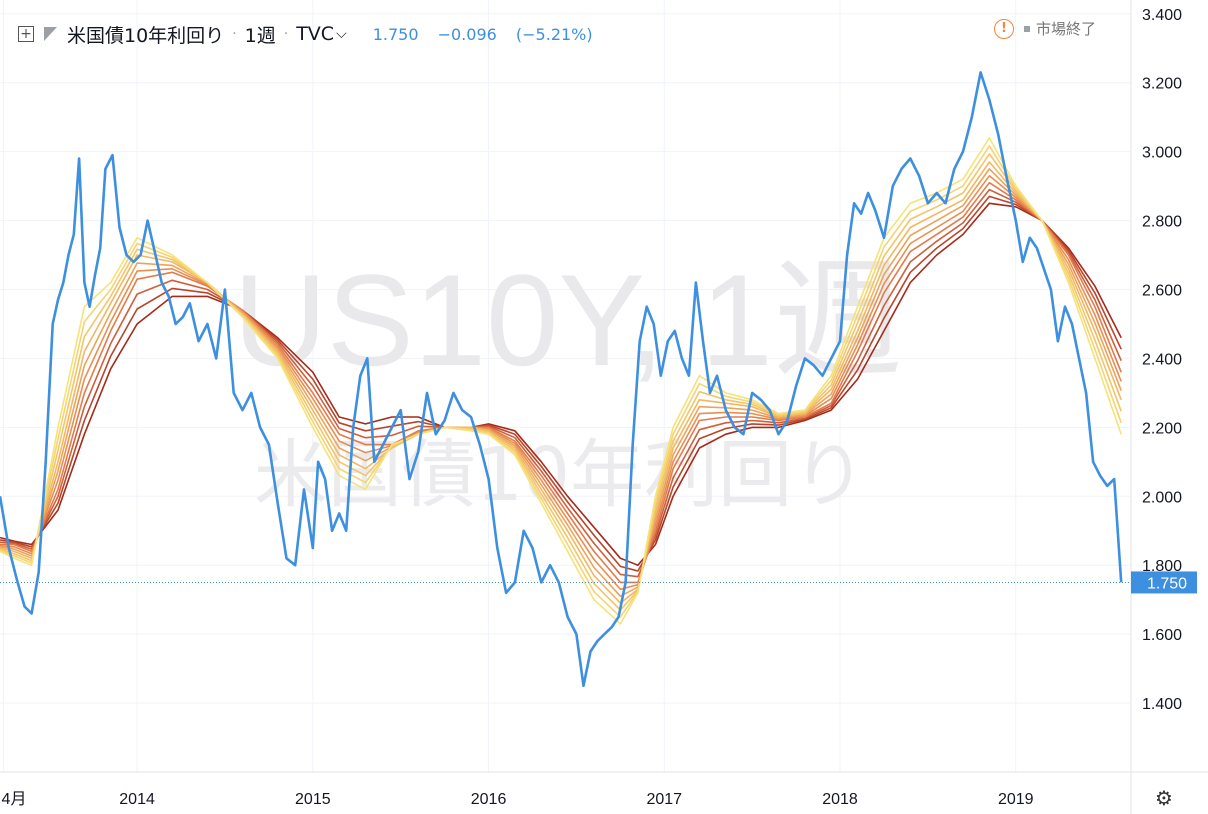  I want to click on y-tick-label: 3.400, so click(1162, 15).